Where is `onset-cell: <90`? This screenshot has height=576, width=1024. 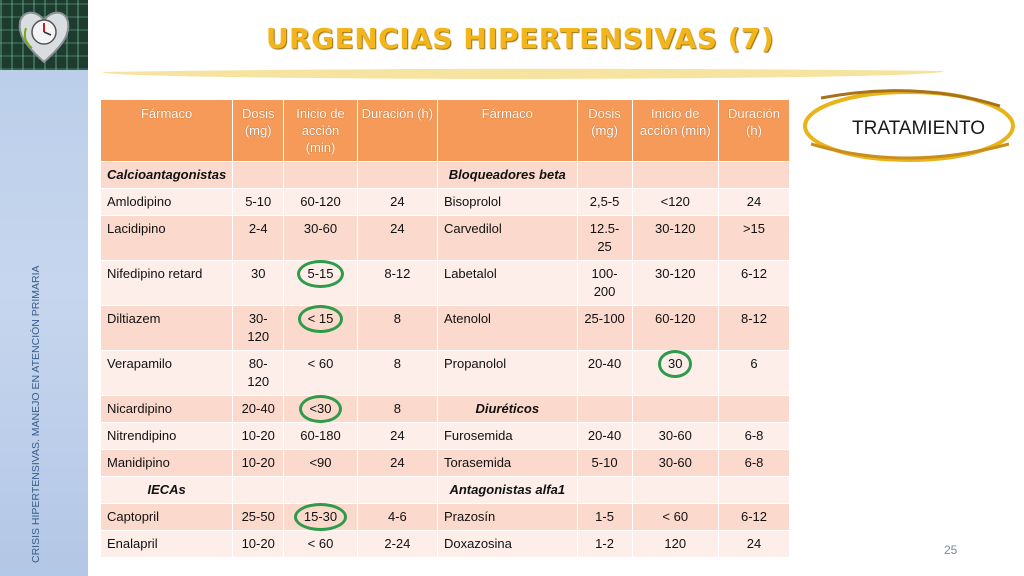 onset-cell: <90 is located at coordinates (320, 463).